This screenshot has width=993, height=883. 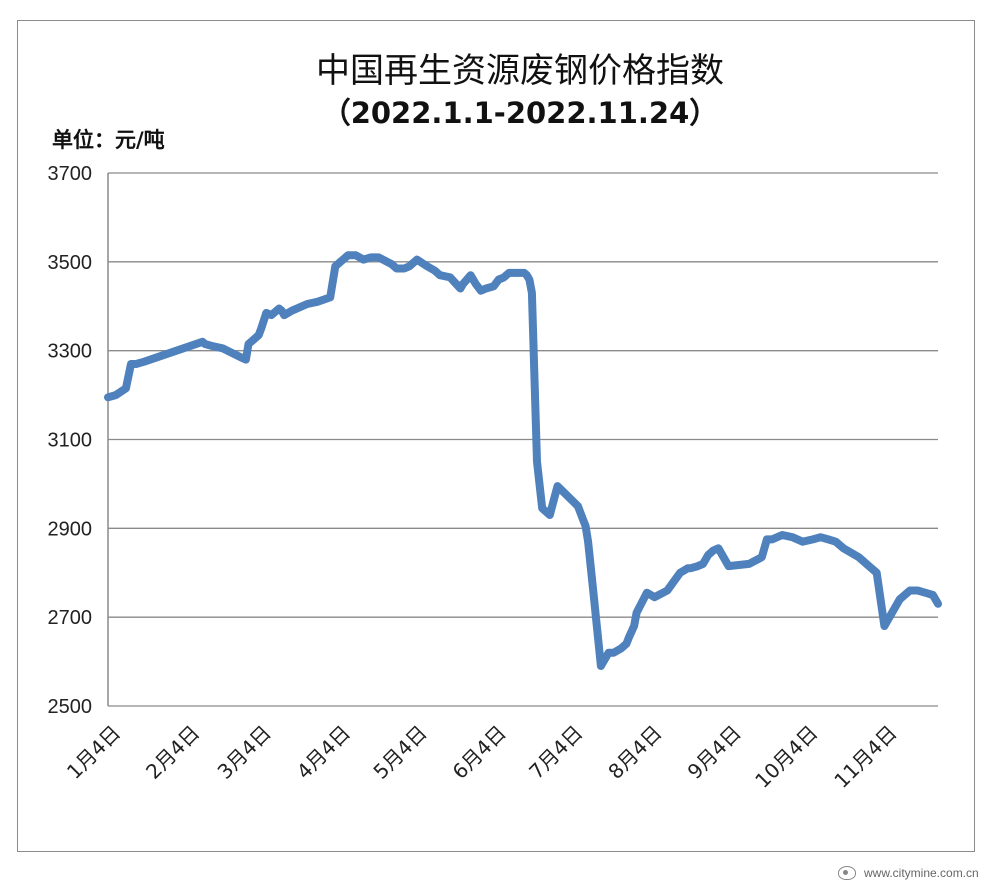 What do you see at coordinates (520, 71) in the screenshot?
I see `chart-title: 中国再生资源废钢价格指数` at bounding box center [520, 71].